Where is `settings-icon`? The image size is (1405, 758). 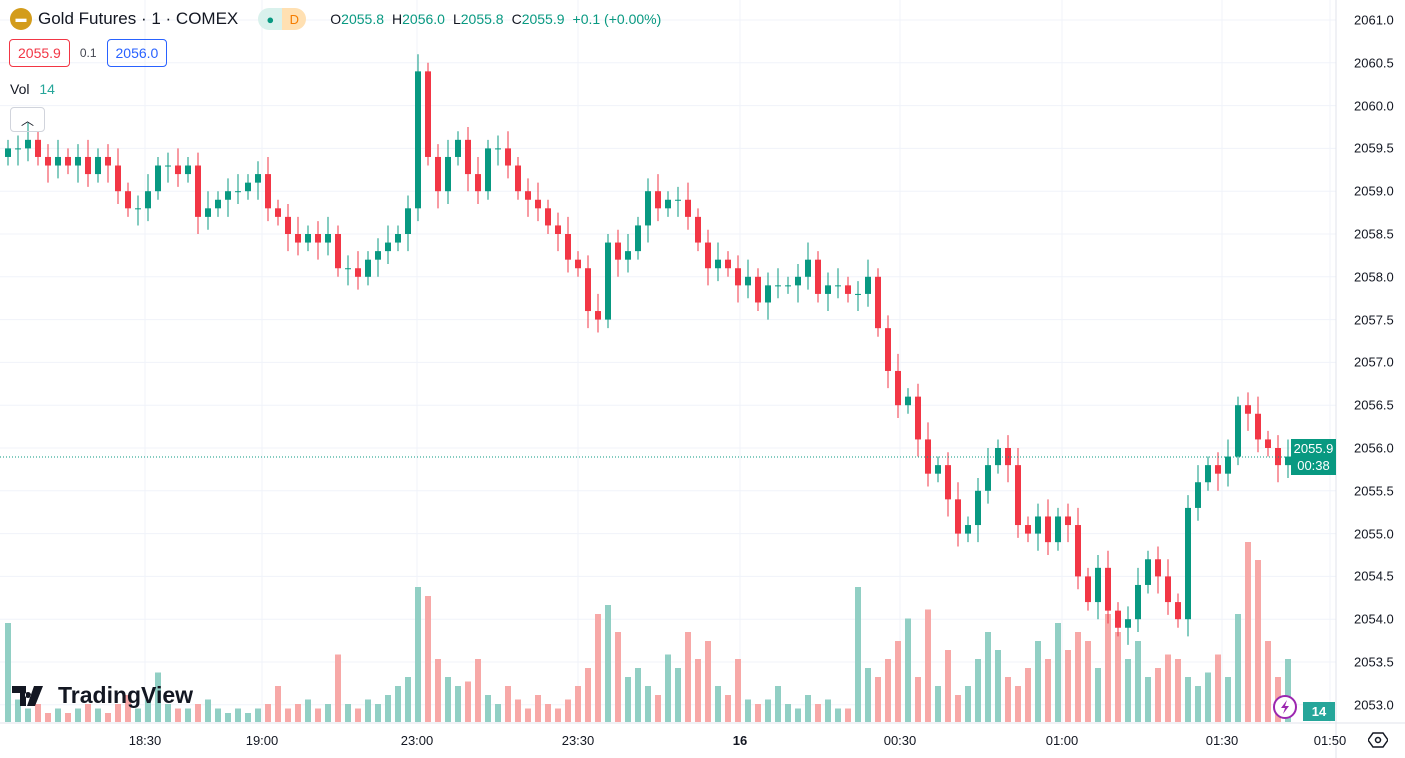
settings-icon is located at coordinates (1378, 740).